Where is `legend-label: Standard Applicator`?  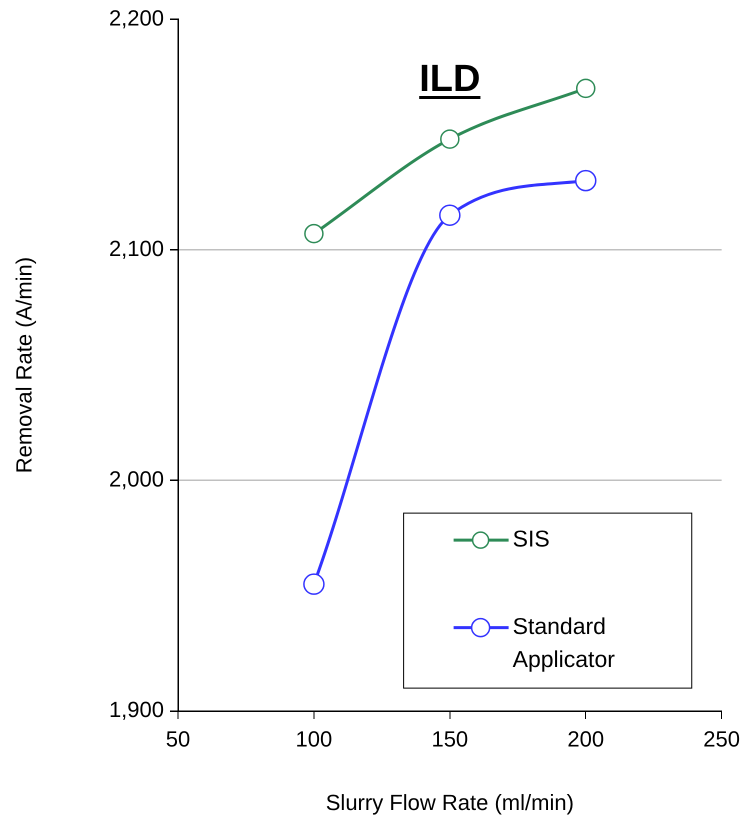
legend-label: Standard Applicator is located at coordinates (564, 642).